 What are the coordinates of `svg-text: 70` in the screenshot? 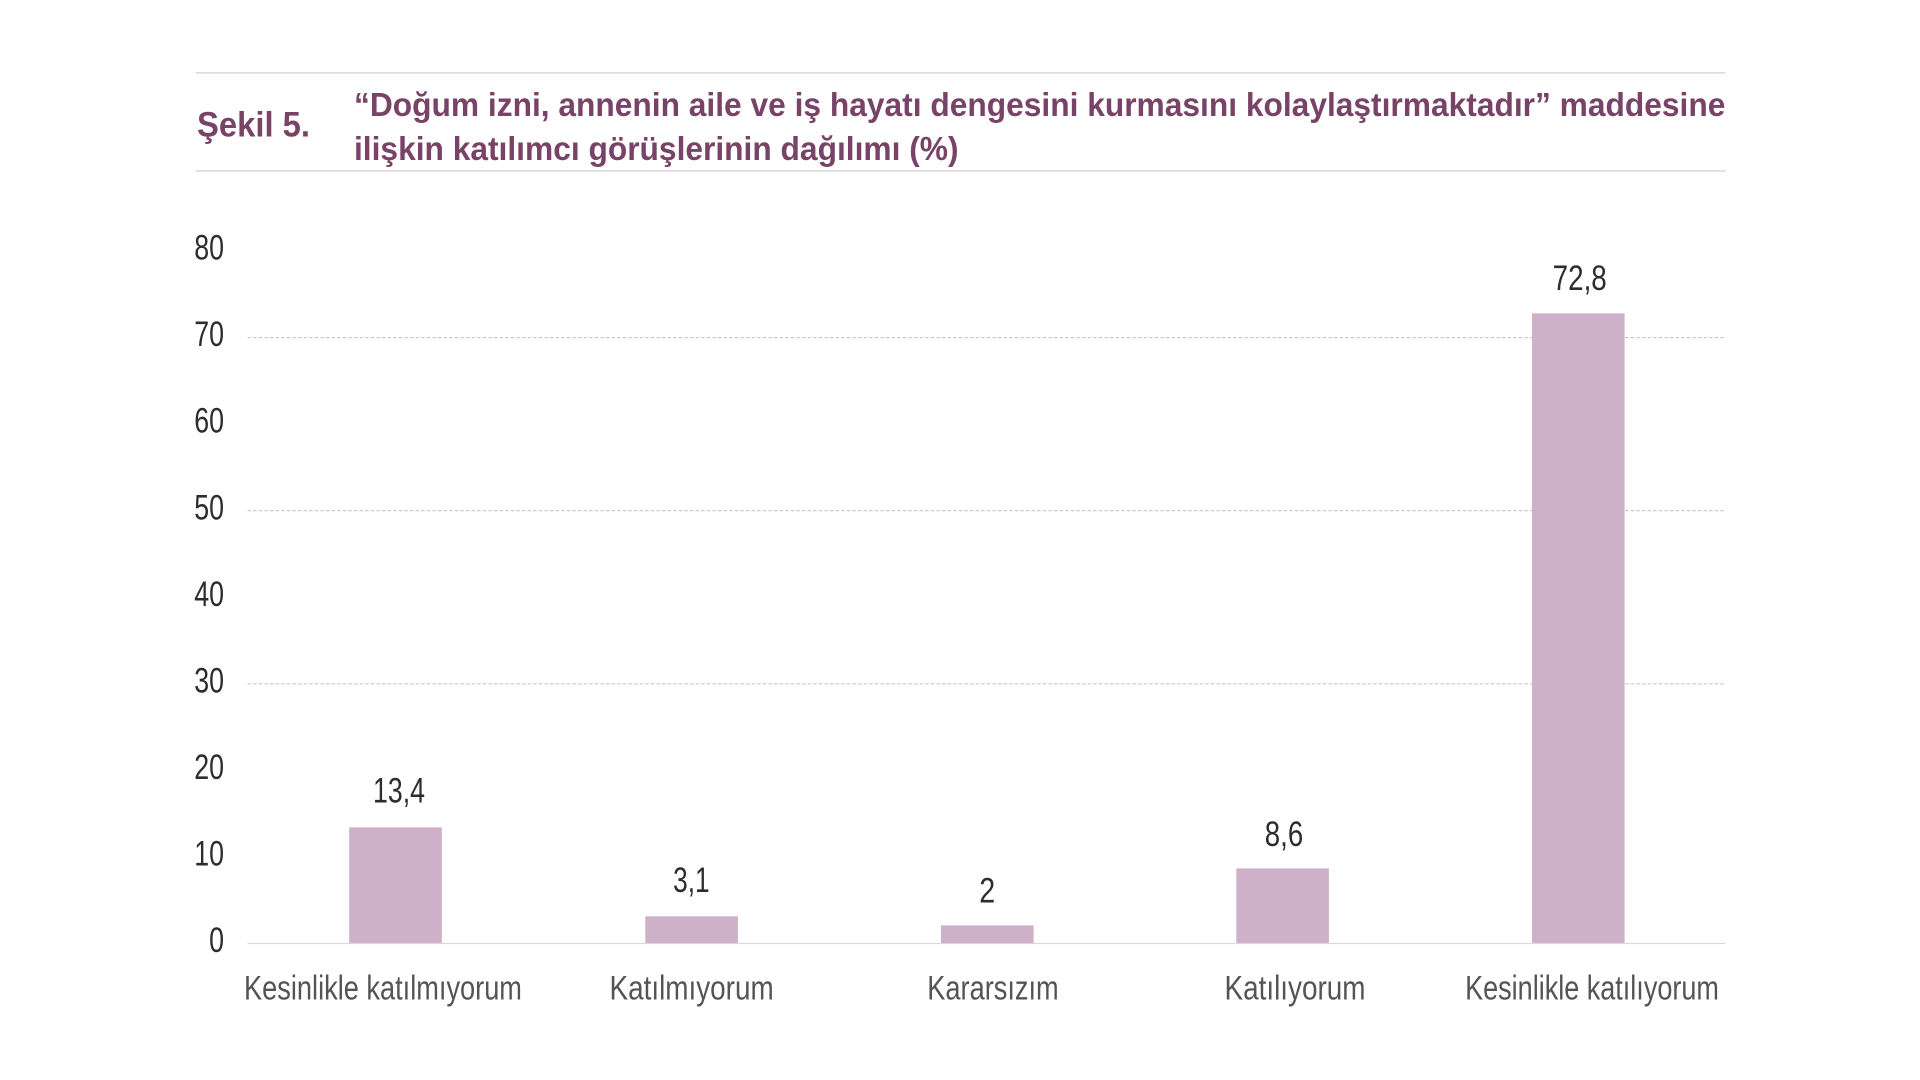 It's located at (209, 334).